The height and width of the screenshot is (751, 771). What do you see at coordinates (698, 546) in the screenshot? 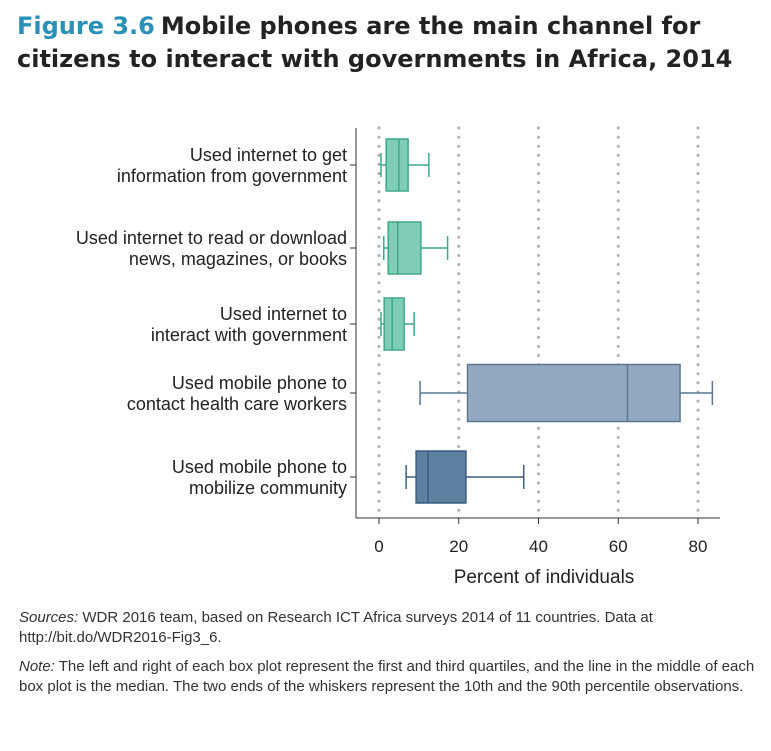
I see `x-tick-label-80: 80` at bounding box center [698, 546].